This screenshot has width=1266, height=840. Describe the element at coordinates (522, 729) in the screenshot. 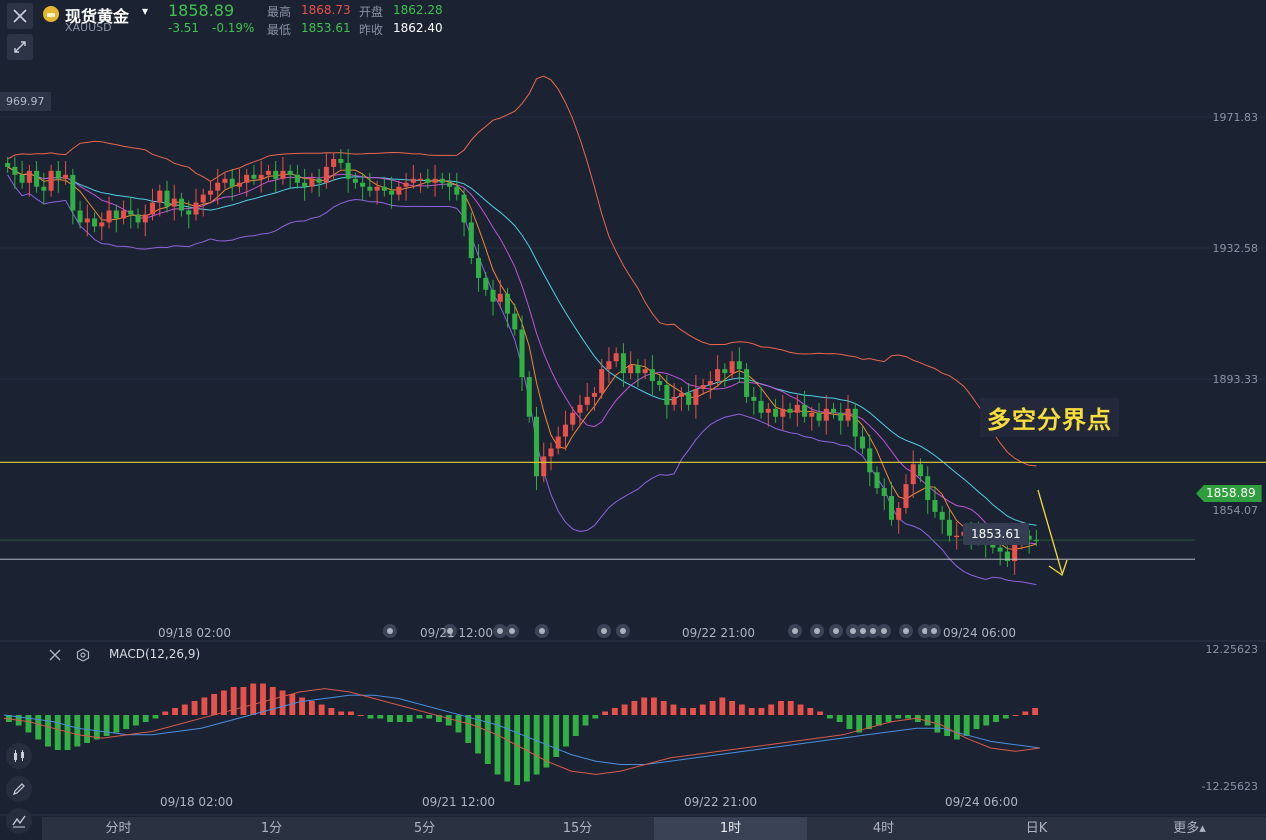

I see `macd-dea-line` at that location.